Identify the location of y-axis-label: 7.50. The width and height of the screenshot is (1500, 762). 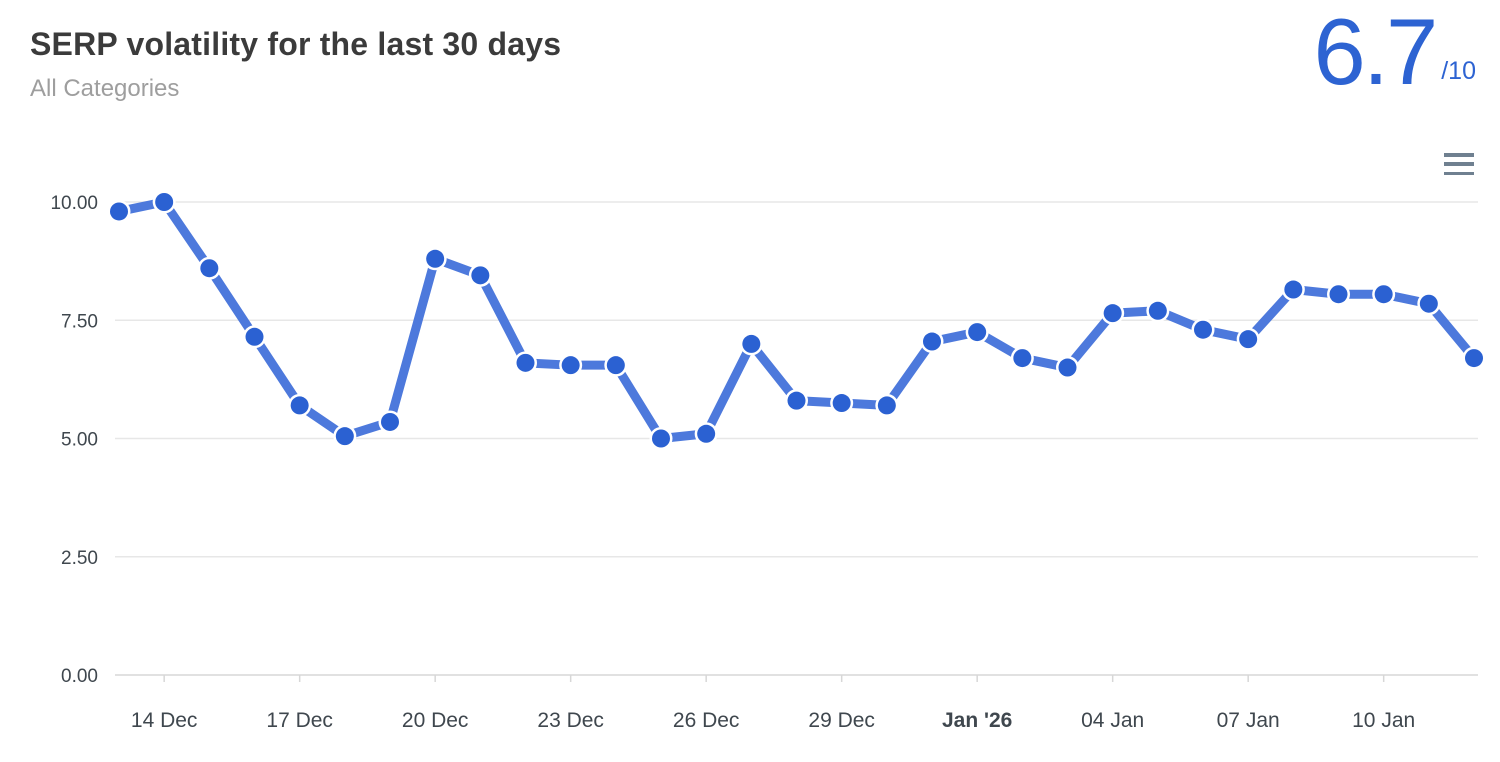
(79, 321).